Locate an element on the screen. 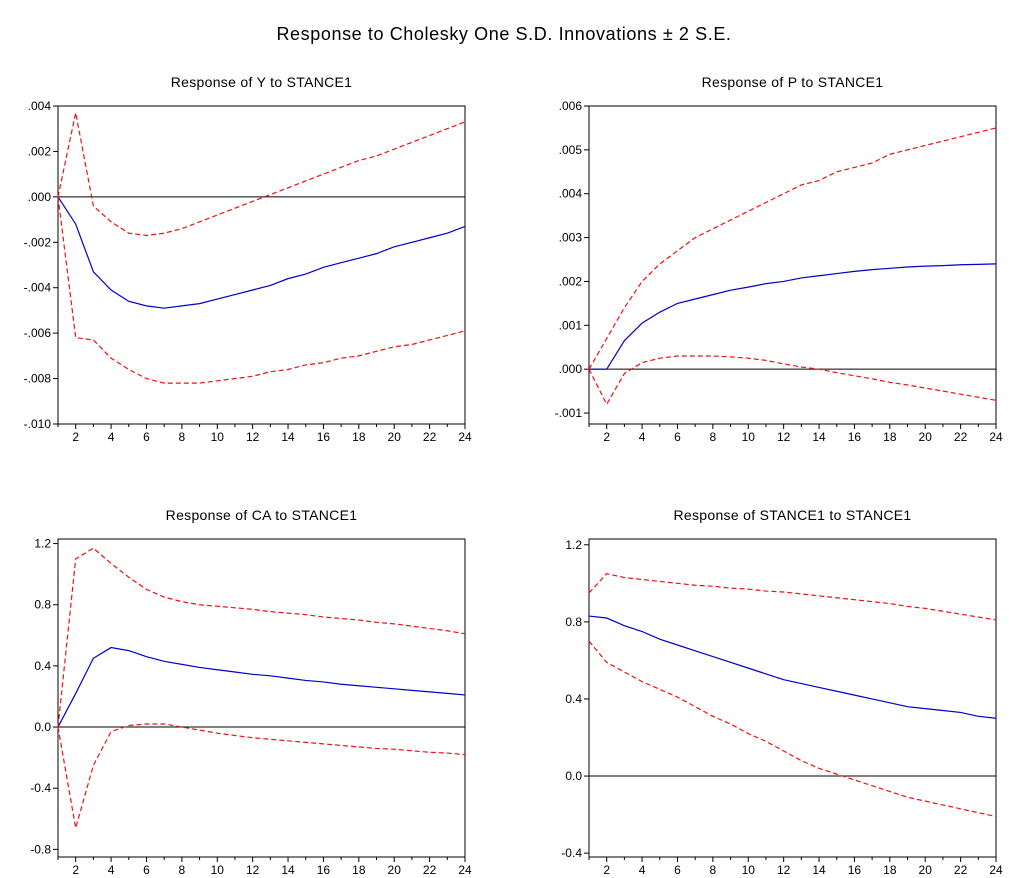  y-tick-label: .001 is located at coordinates (571, 325).